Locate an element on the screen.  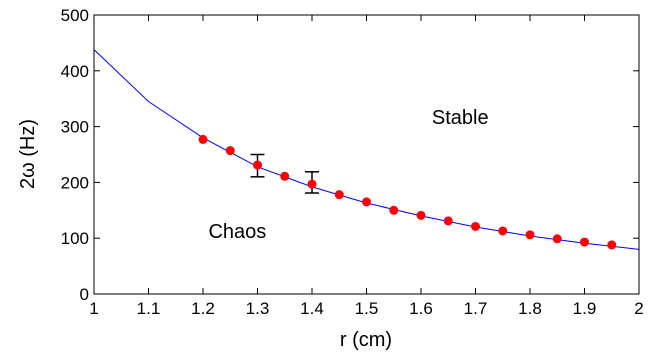
annotation-chaos: Chaos is located at coordinates (237, 232).